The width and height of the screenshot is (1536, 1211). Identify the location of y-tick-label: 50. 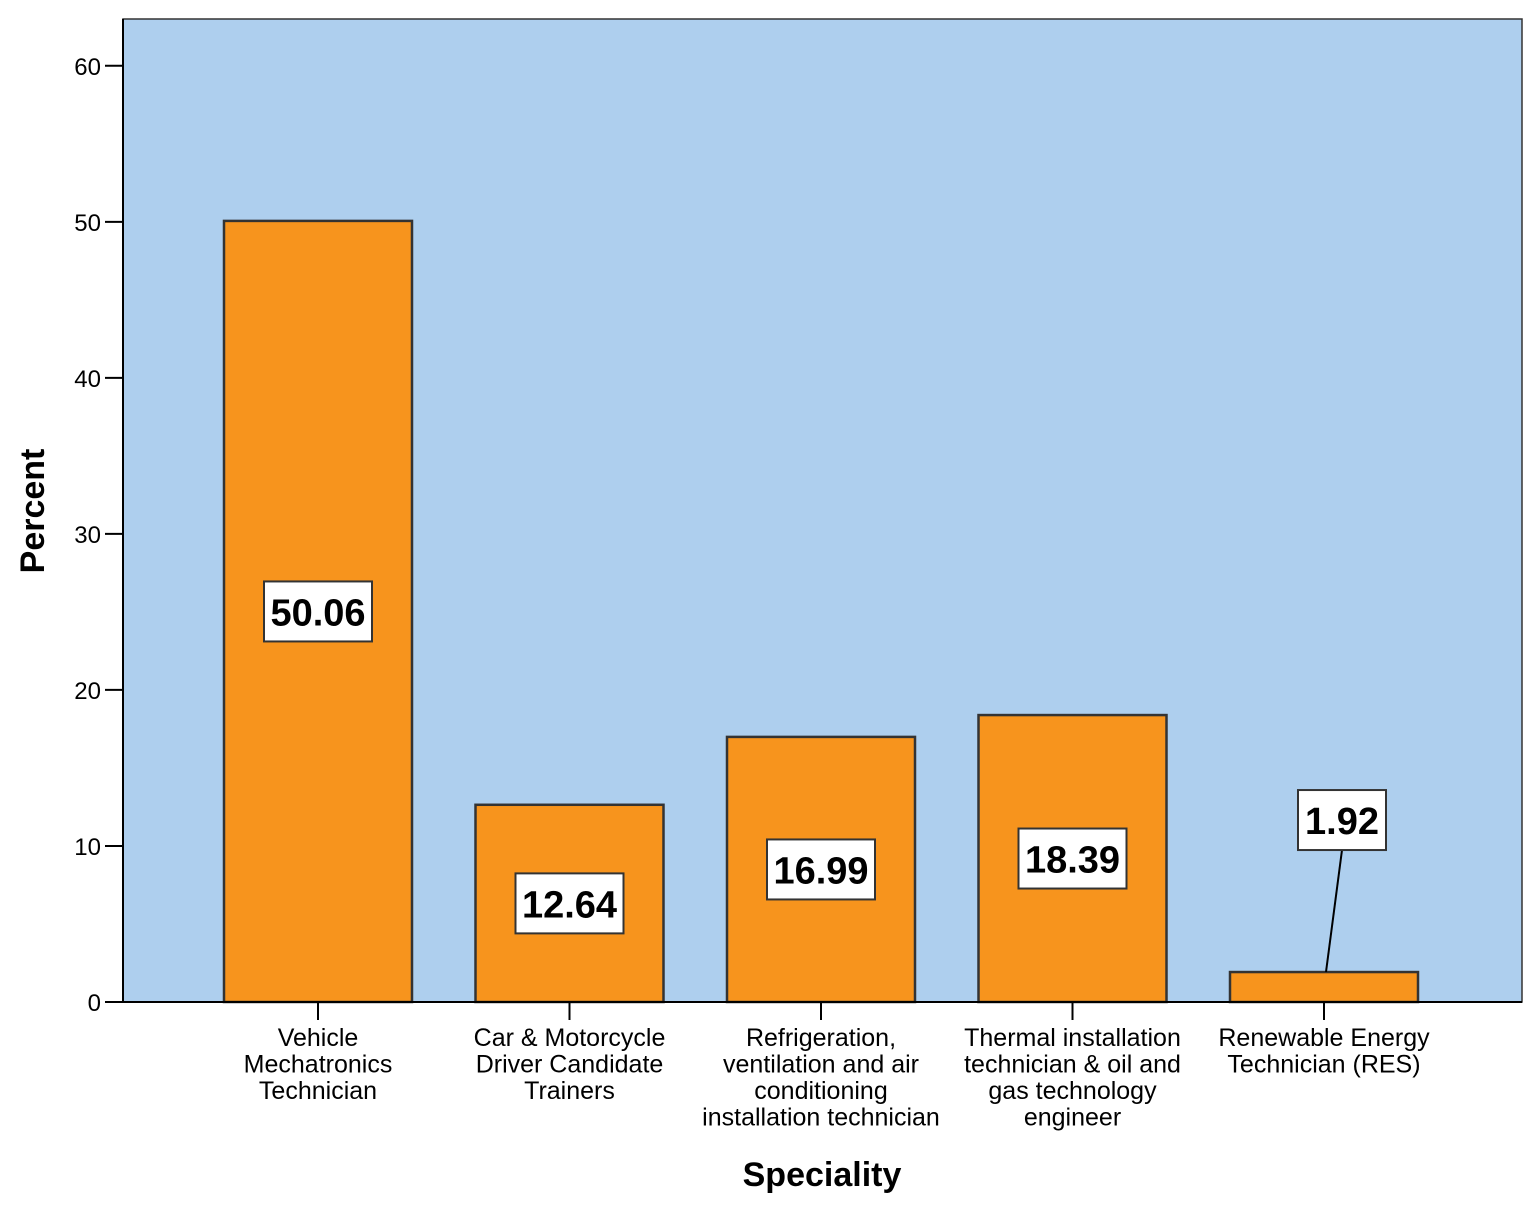
(87, 223).